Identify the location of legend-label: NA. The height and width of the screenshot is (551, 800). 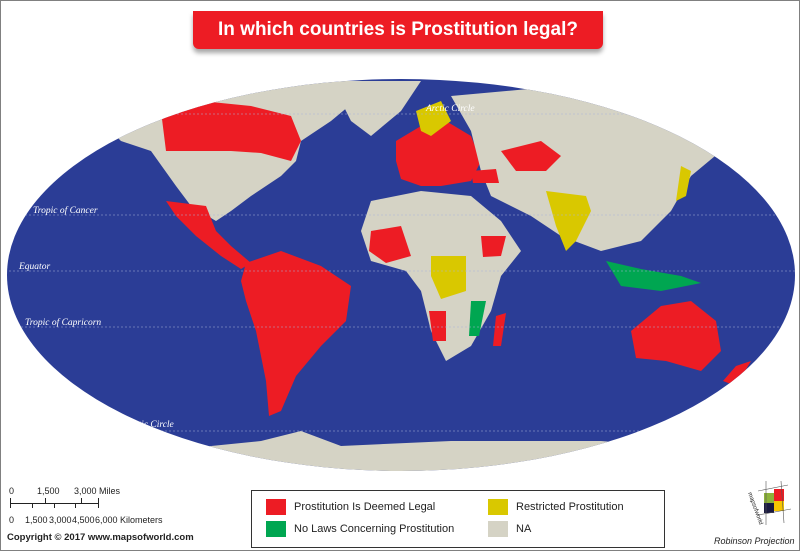
(524, 529).